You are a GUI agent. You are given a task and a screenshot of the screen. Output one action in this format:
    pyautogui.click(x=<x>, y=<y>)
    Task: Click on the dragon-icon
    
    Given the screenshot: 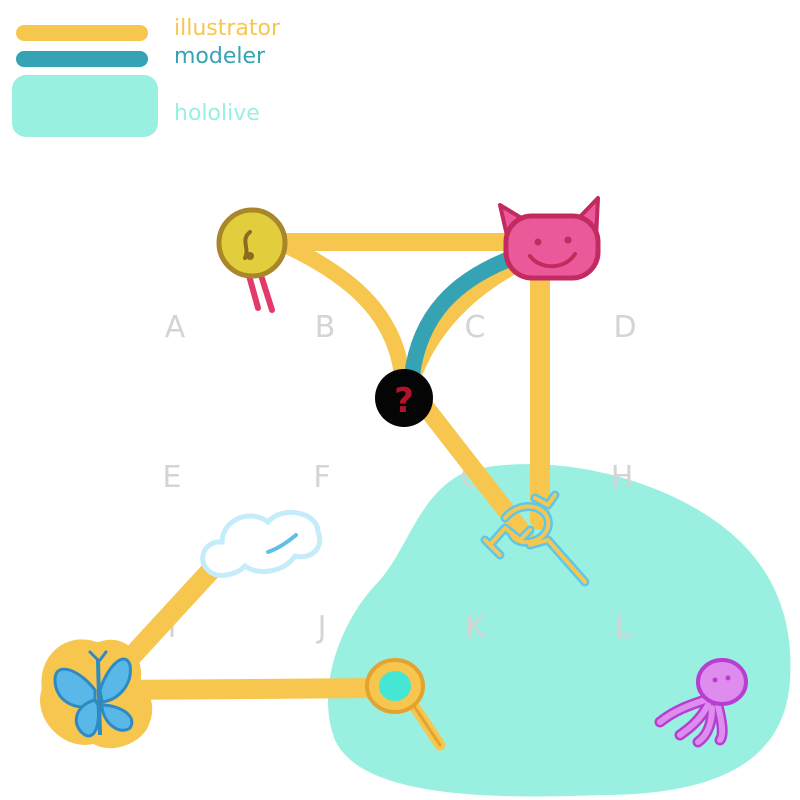 What is the action you would take?
    pyautogui.click(x=535, y=538)
    